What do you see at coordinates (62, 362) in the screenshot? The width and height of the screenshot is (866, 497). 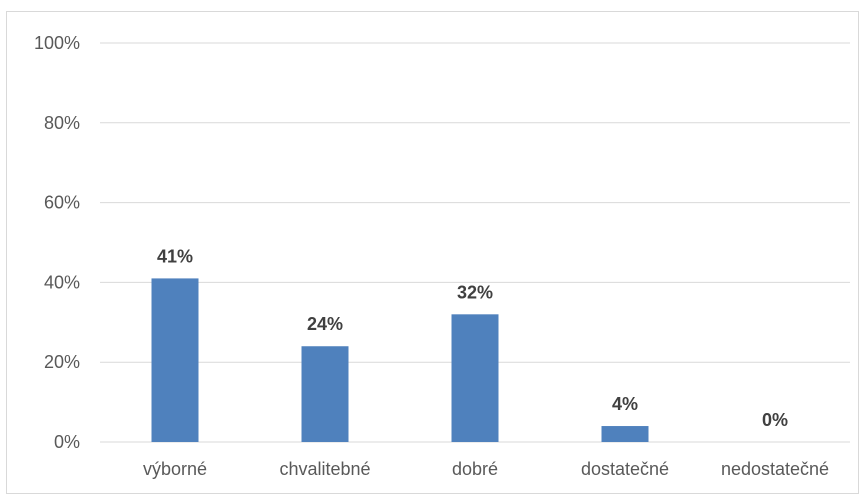 I see `y-tick-label-20: 20%` at bounding box center [62, 362].